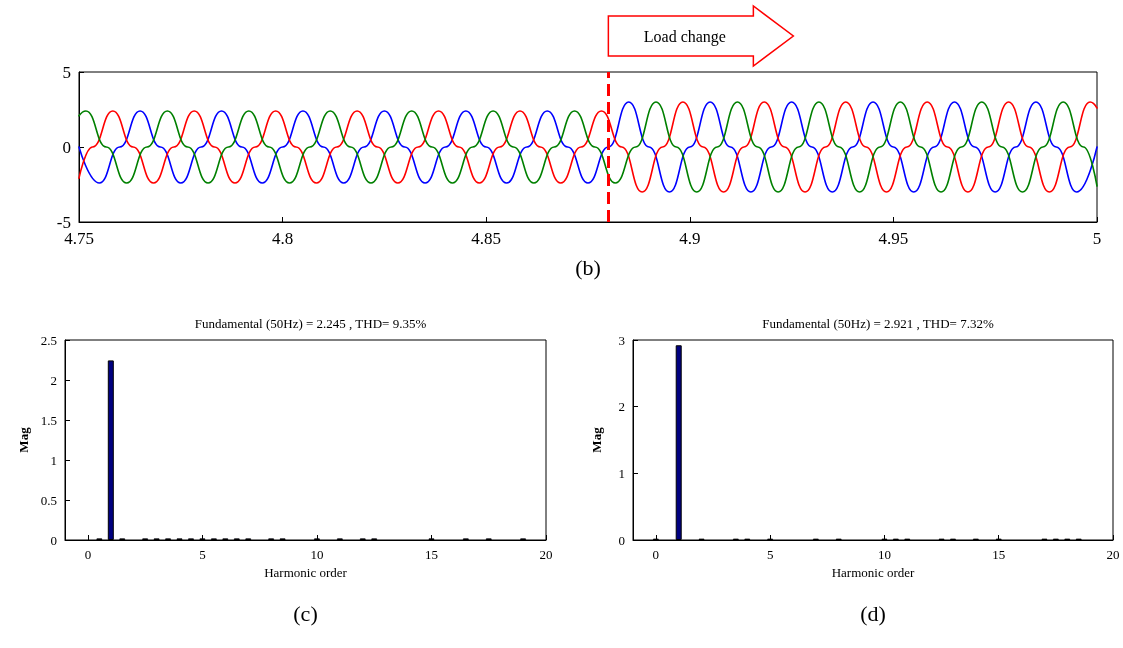 The height and width of the screenshot is (648, 1123). What do you see at coordinates (684, 36) in the screenshot?
I see `text: Load change` at bounding box center [684, 36].